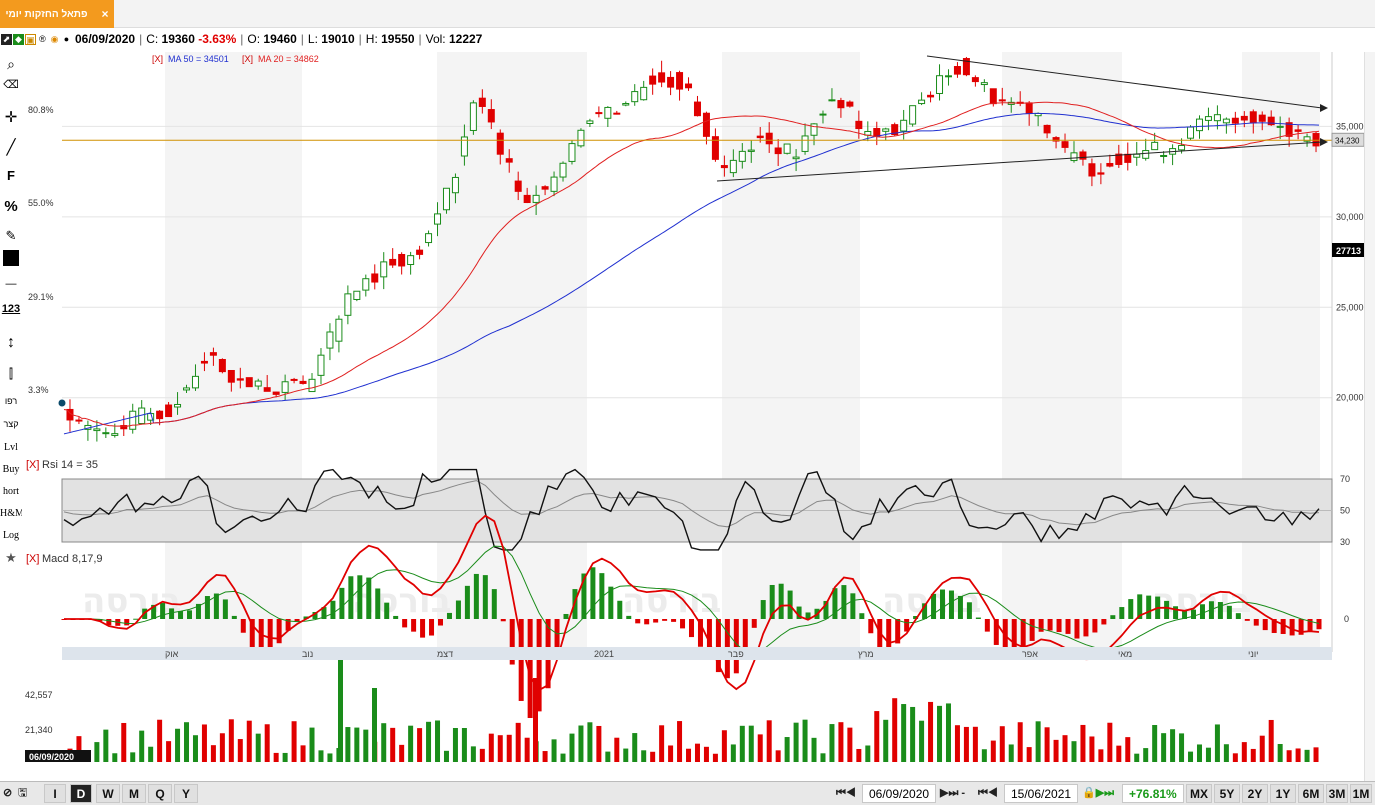 The height and width of the screenshot is (808, 1375). What do you see at coordinates (8, 793) in the screenshot?
I see `lock-icon: ⊘` at bounding box center [8, 793].